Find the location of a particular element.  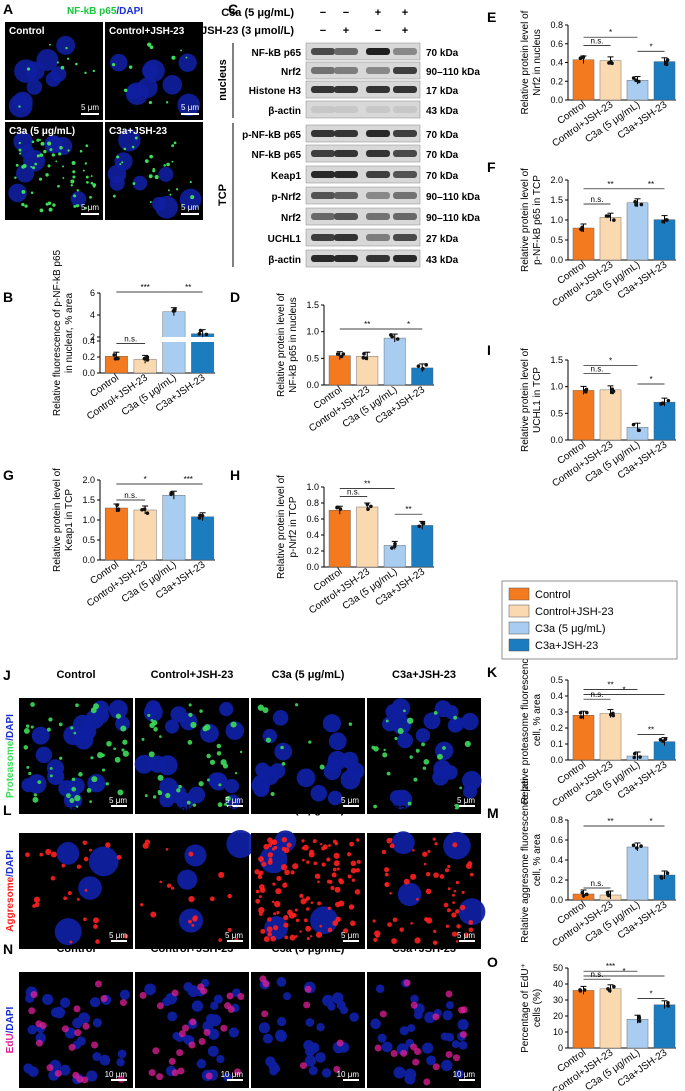

panel-letter: A is located at coordinates (8, 9).